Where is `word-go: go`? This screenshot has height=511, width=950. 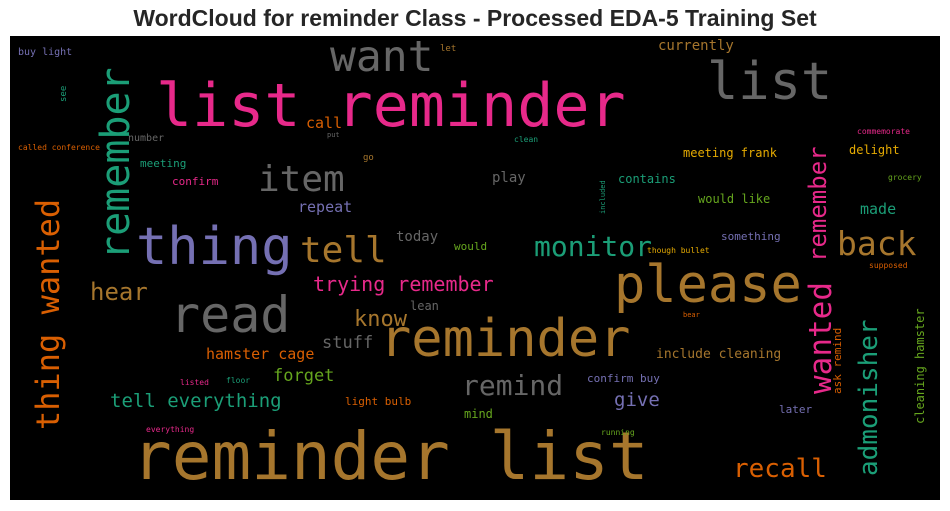 word-go: go is located at coordinates (368, 158).